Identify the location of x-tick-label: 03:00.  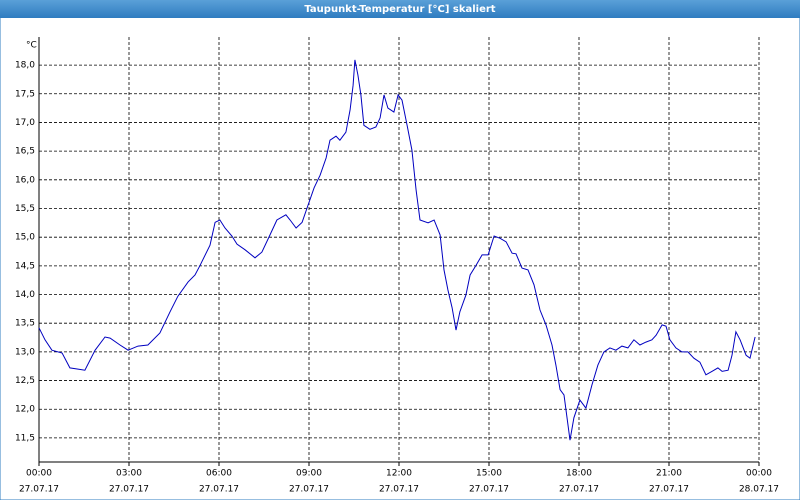
(129, 474).